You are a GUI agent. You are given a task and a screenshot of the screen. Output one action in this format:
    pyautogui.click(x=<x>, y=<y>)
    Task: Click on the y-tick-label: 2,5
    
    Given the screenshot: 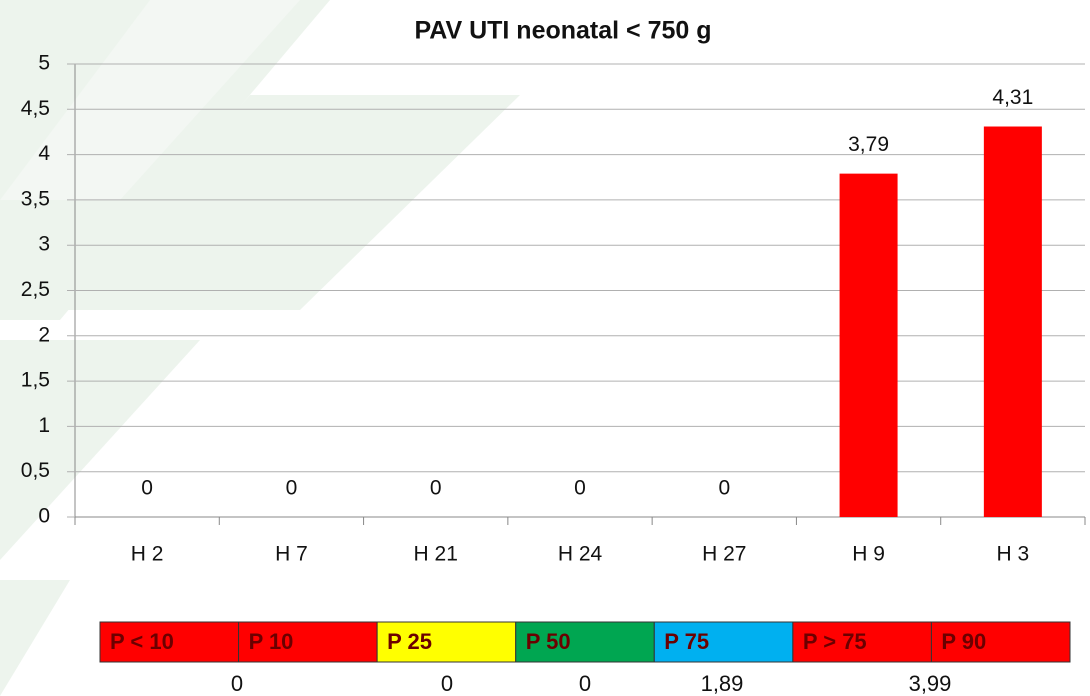 What is the action you would take?
    pyautogui.click(x=35, y=289)
    